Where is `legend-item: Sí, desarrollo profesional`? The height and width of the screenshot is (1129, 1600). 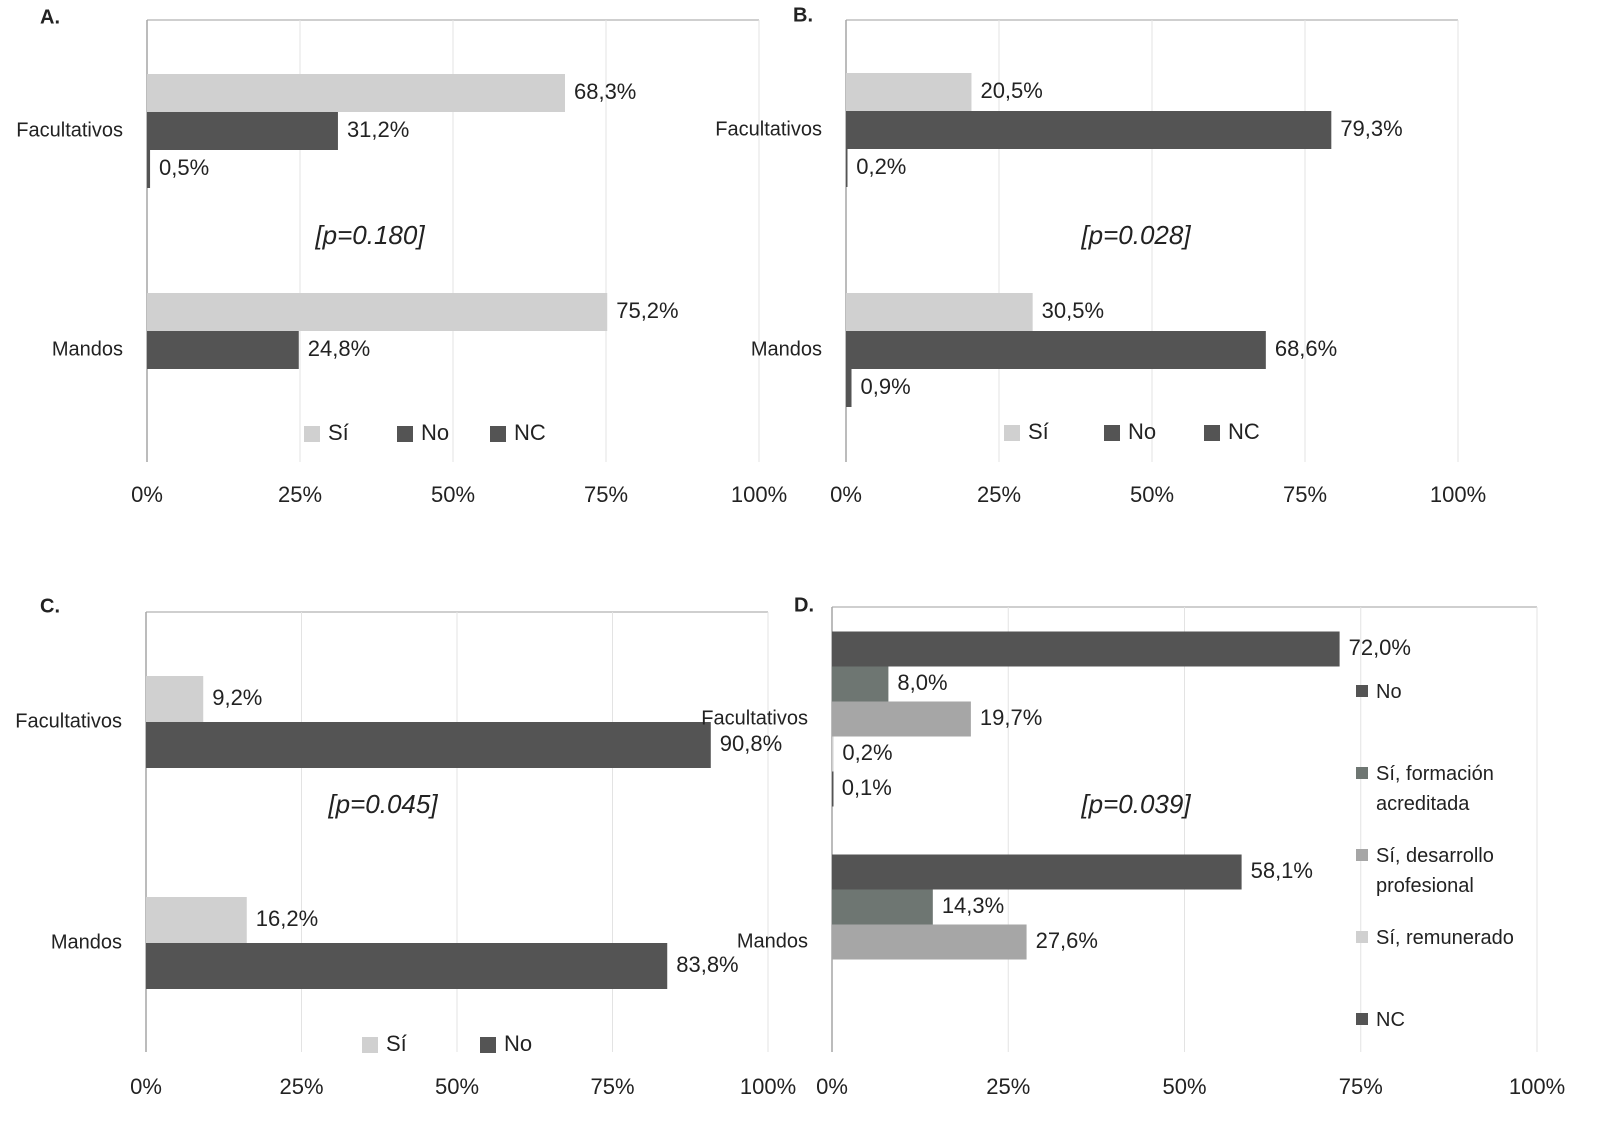
legend-item: Sí, desarrollo profesional is located at coordinates (1451, 882).